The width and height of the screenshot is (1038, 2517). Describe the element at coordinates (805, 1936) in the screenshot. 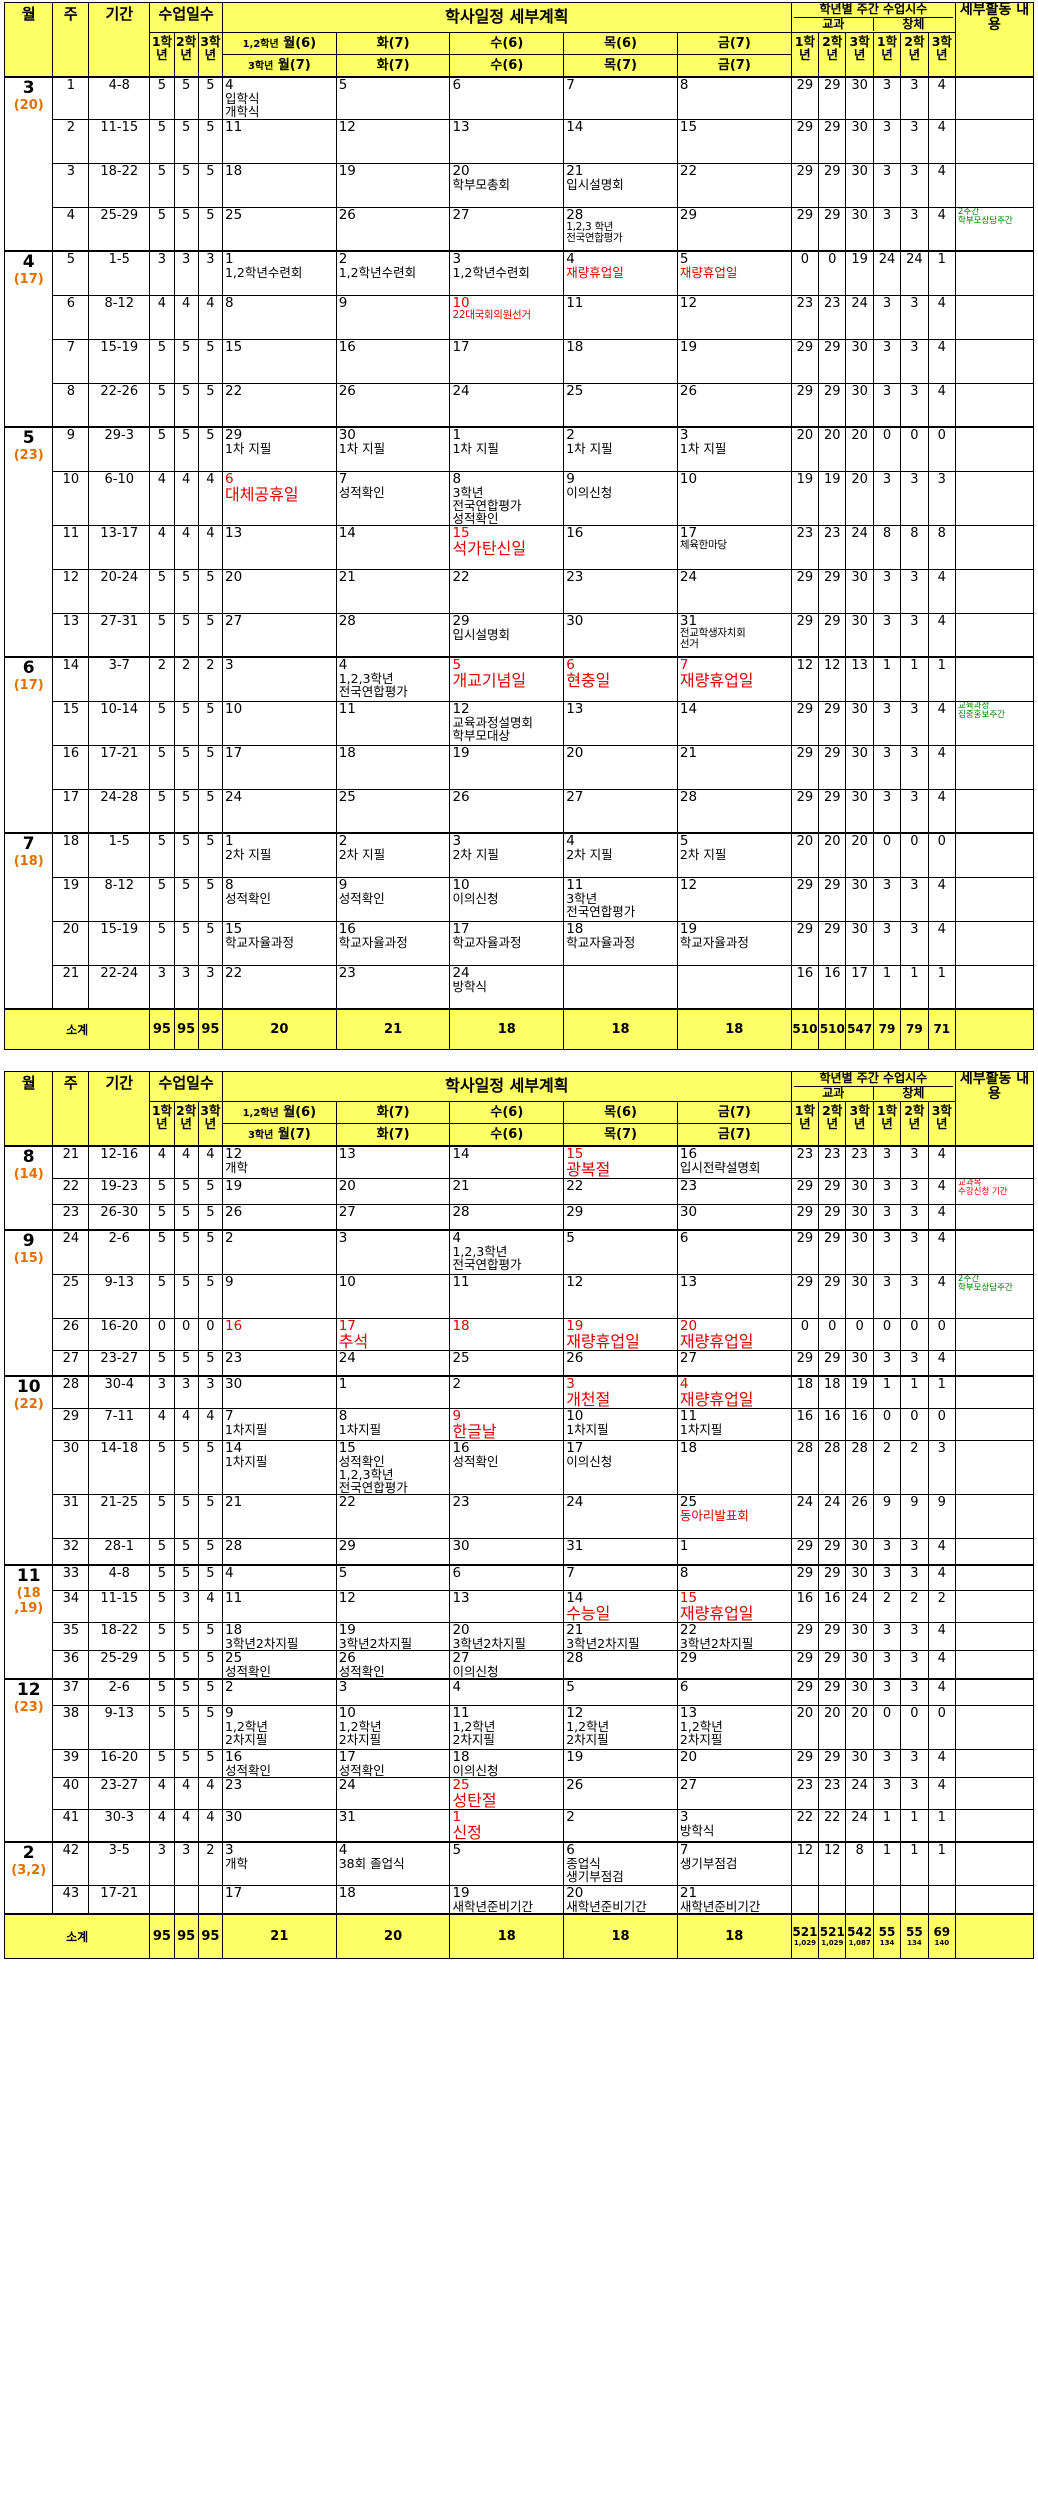

I see `subtotal-hours: 521 1,029` at that location.